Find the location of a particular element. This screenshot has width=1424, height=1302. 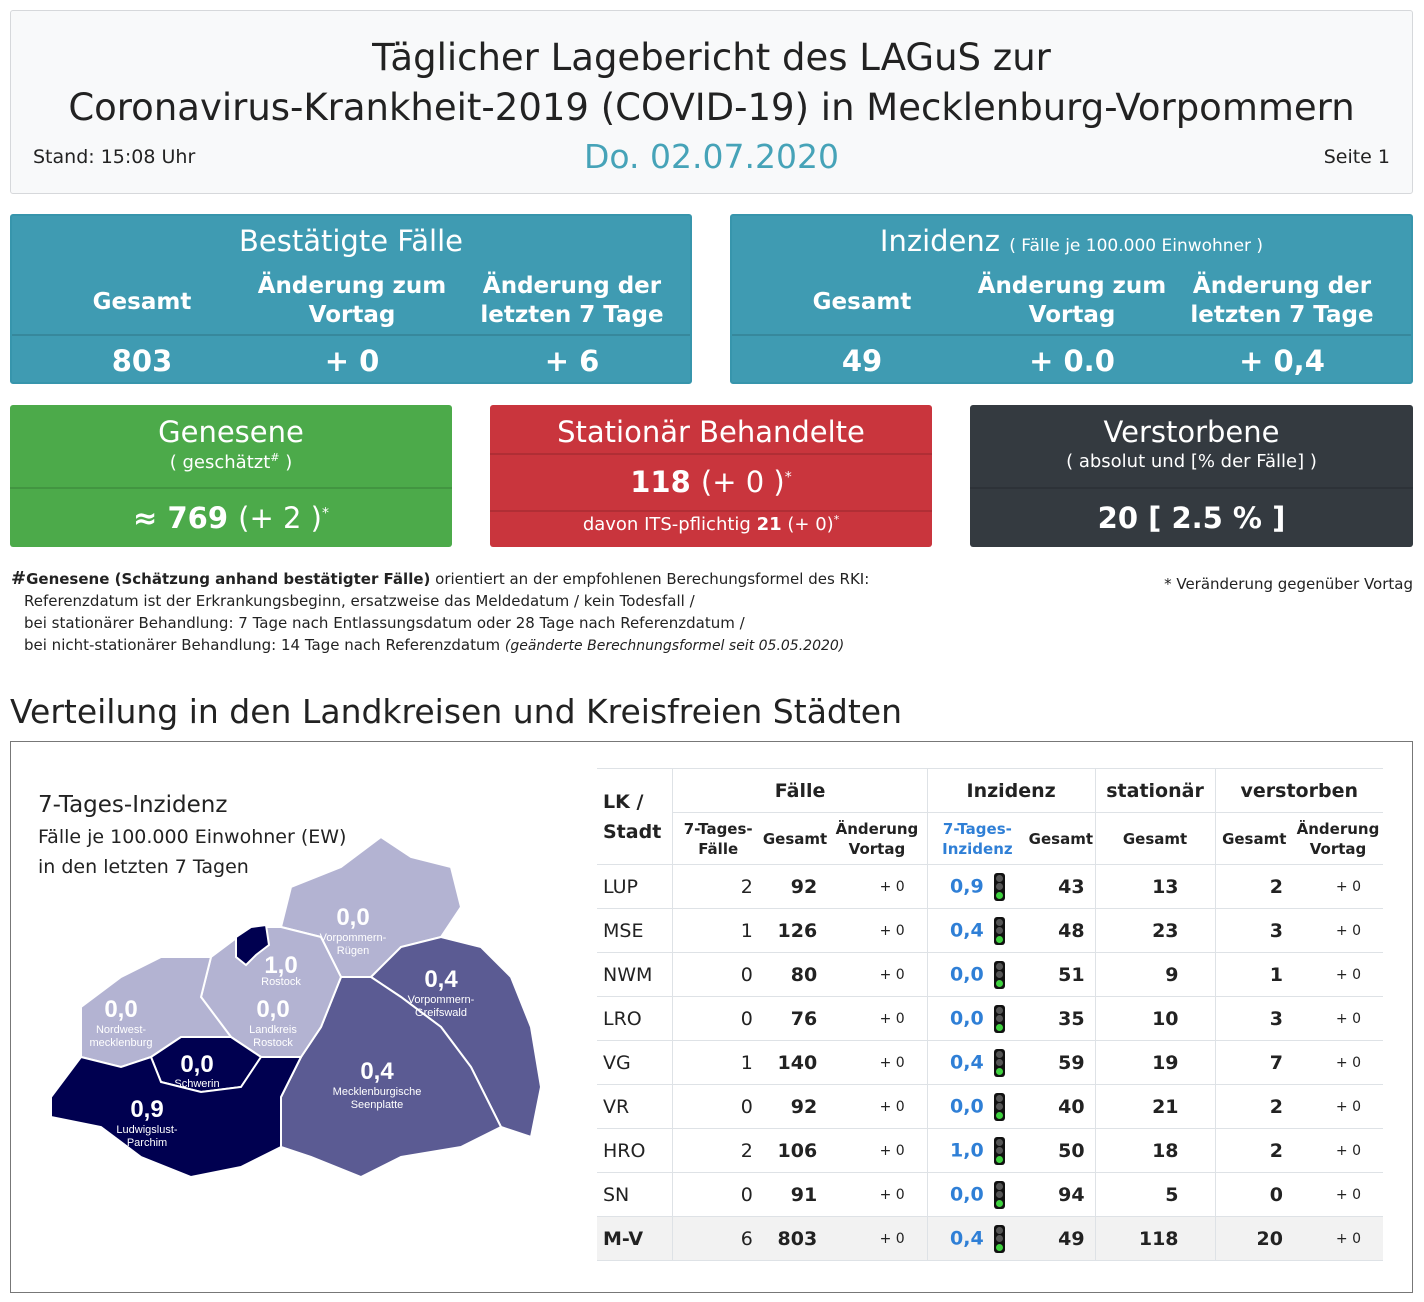

table-row: VG 1 140 + 0 0,4 59 19 7 + 0 is located at coordinates (990, 1062).